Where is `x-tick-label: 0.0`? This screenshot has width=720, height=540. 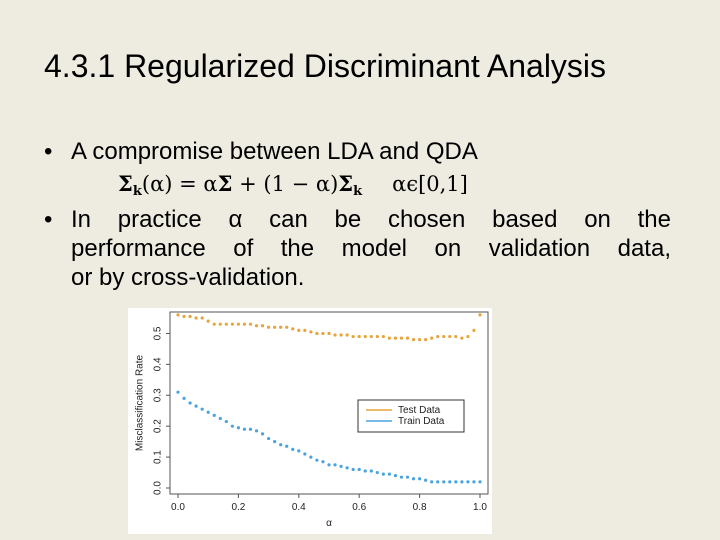 x-tick-label: 0.0 is located at coordinates (178, 507).